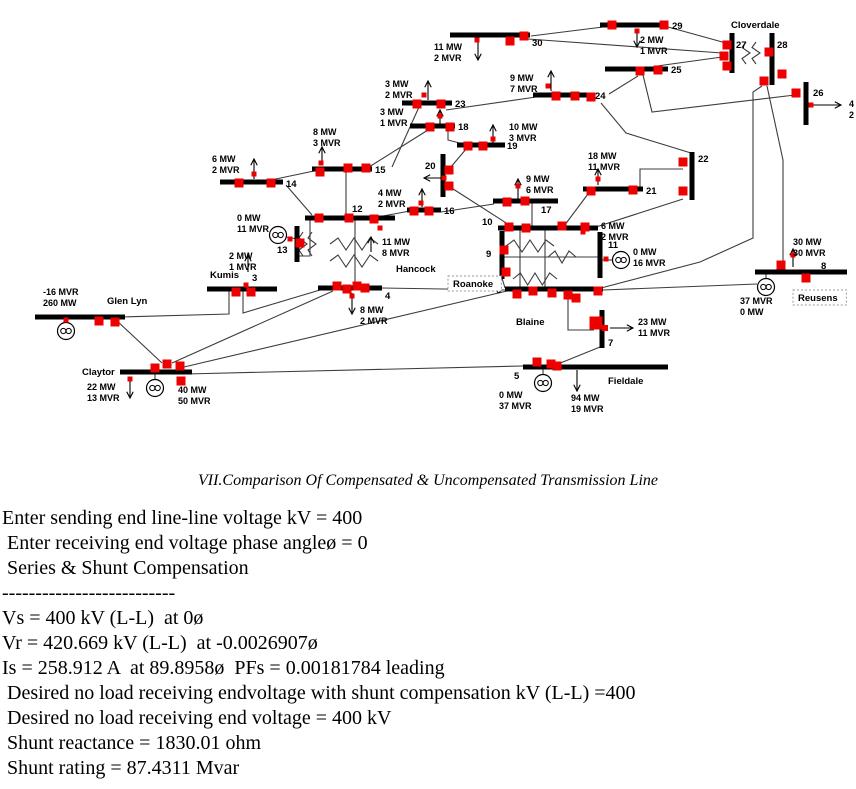 This screenshot has height=789, width=856. What do you see at coordinates (537, 43) in the screenshot?
I see `bus-30-label: 30` at bounding box center [537, 43].